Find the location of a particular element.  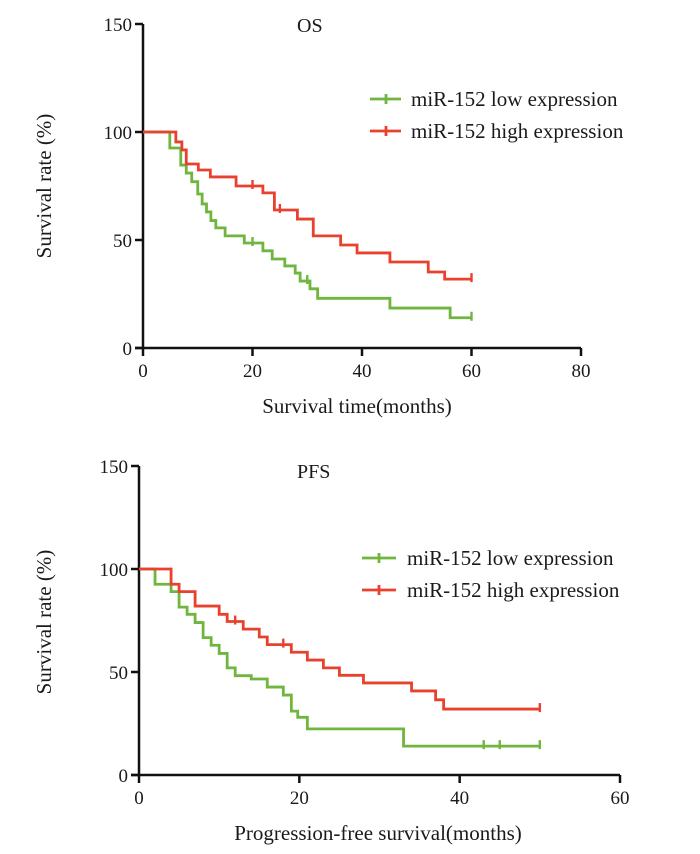

os-x-axis-title: Survival time(months) is located at coordinates (357, 406).